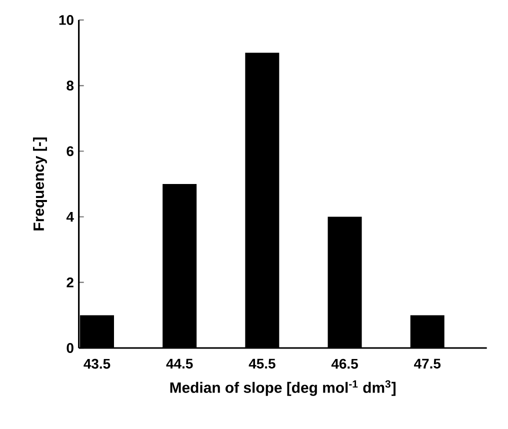 The height and width of the screenshot is (429, 508). Describe the element at coordinates (70, 348) in the screenshot. I see `y-tick-label: 0` at that location.